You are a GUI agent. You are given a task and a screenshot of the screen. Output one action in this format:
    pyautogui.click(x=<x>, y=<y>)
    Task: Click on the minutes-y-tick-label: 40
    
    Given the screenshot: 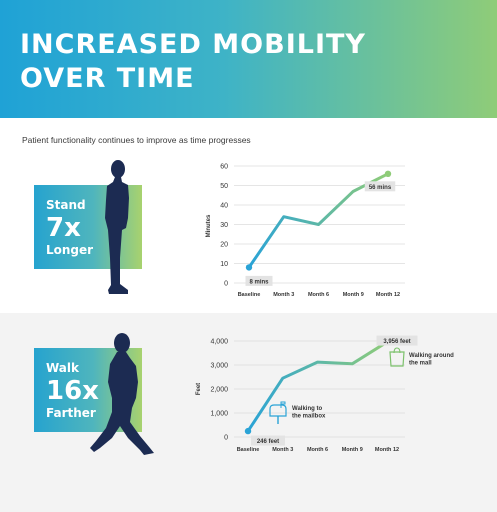 What is the action you would take?
    pyautogui.click(x=224, y=206)
    